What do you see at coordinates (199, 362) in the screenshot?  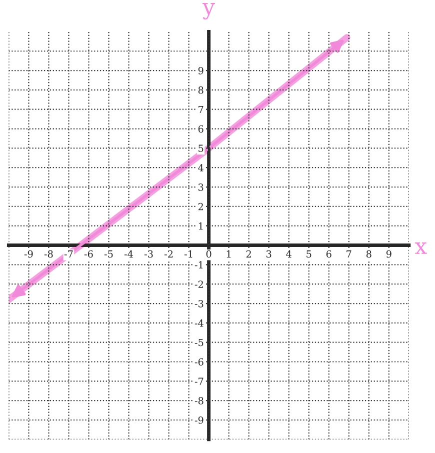 I see `y-tick-label: -6` at bounding box center [199, 362].